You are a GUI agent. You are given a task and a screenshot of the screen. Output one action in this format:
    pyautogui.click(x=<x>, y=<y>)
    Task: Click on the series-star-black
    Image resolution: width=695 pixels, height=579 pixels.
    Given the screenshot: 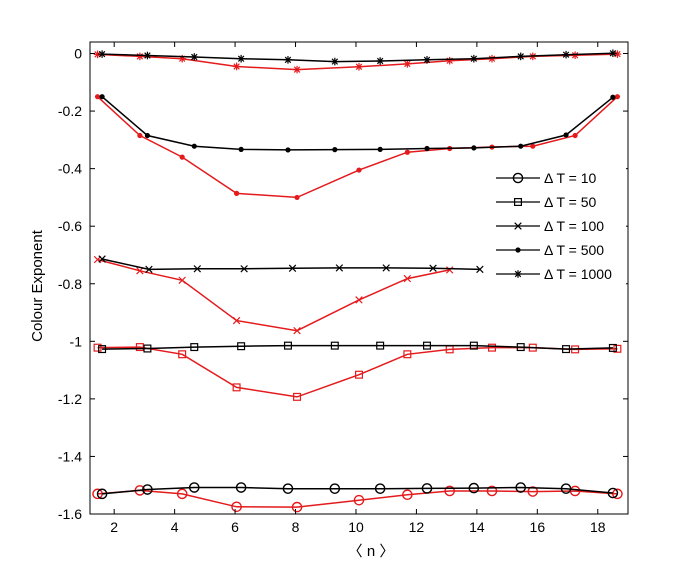 What is the action you would take?
    pyautogui.click(x=357, y=57)
    